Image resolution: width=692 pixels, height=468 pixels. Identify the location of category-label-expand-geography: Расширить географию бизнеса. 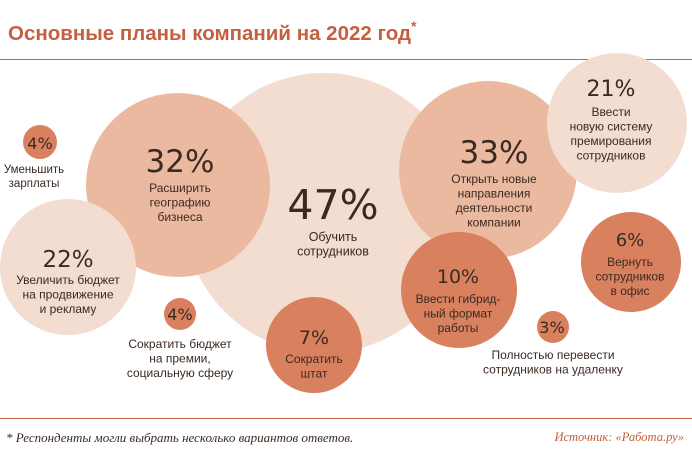
(180, 202).